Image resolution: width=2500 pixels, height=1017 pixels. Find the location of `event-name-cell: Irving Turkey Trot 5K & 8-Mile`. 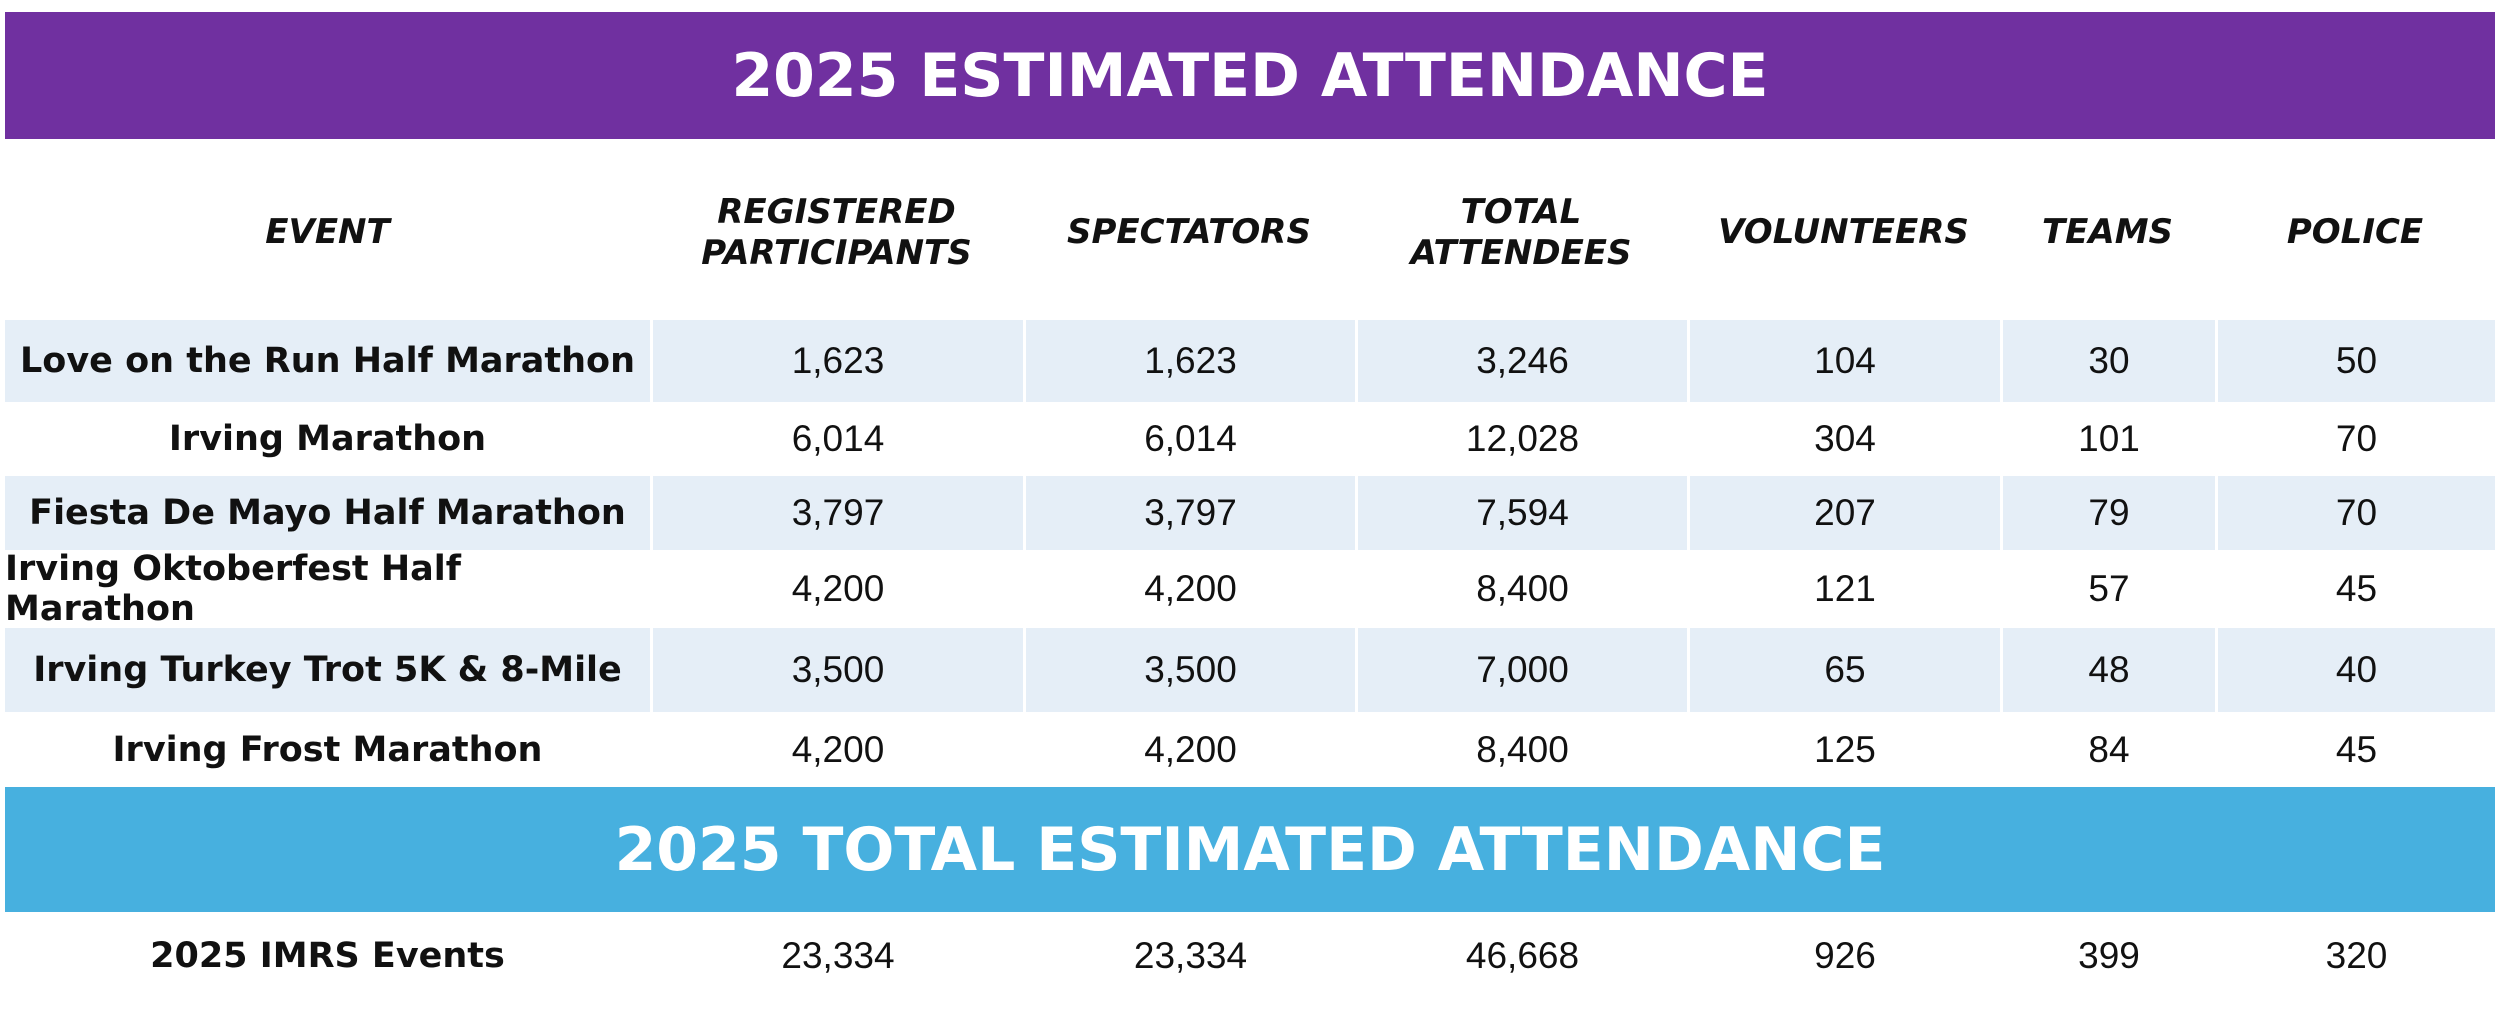

event-name-cell: Irving Turkey Trot 5K & 8-Mile is located at coordinates (327, 670).